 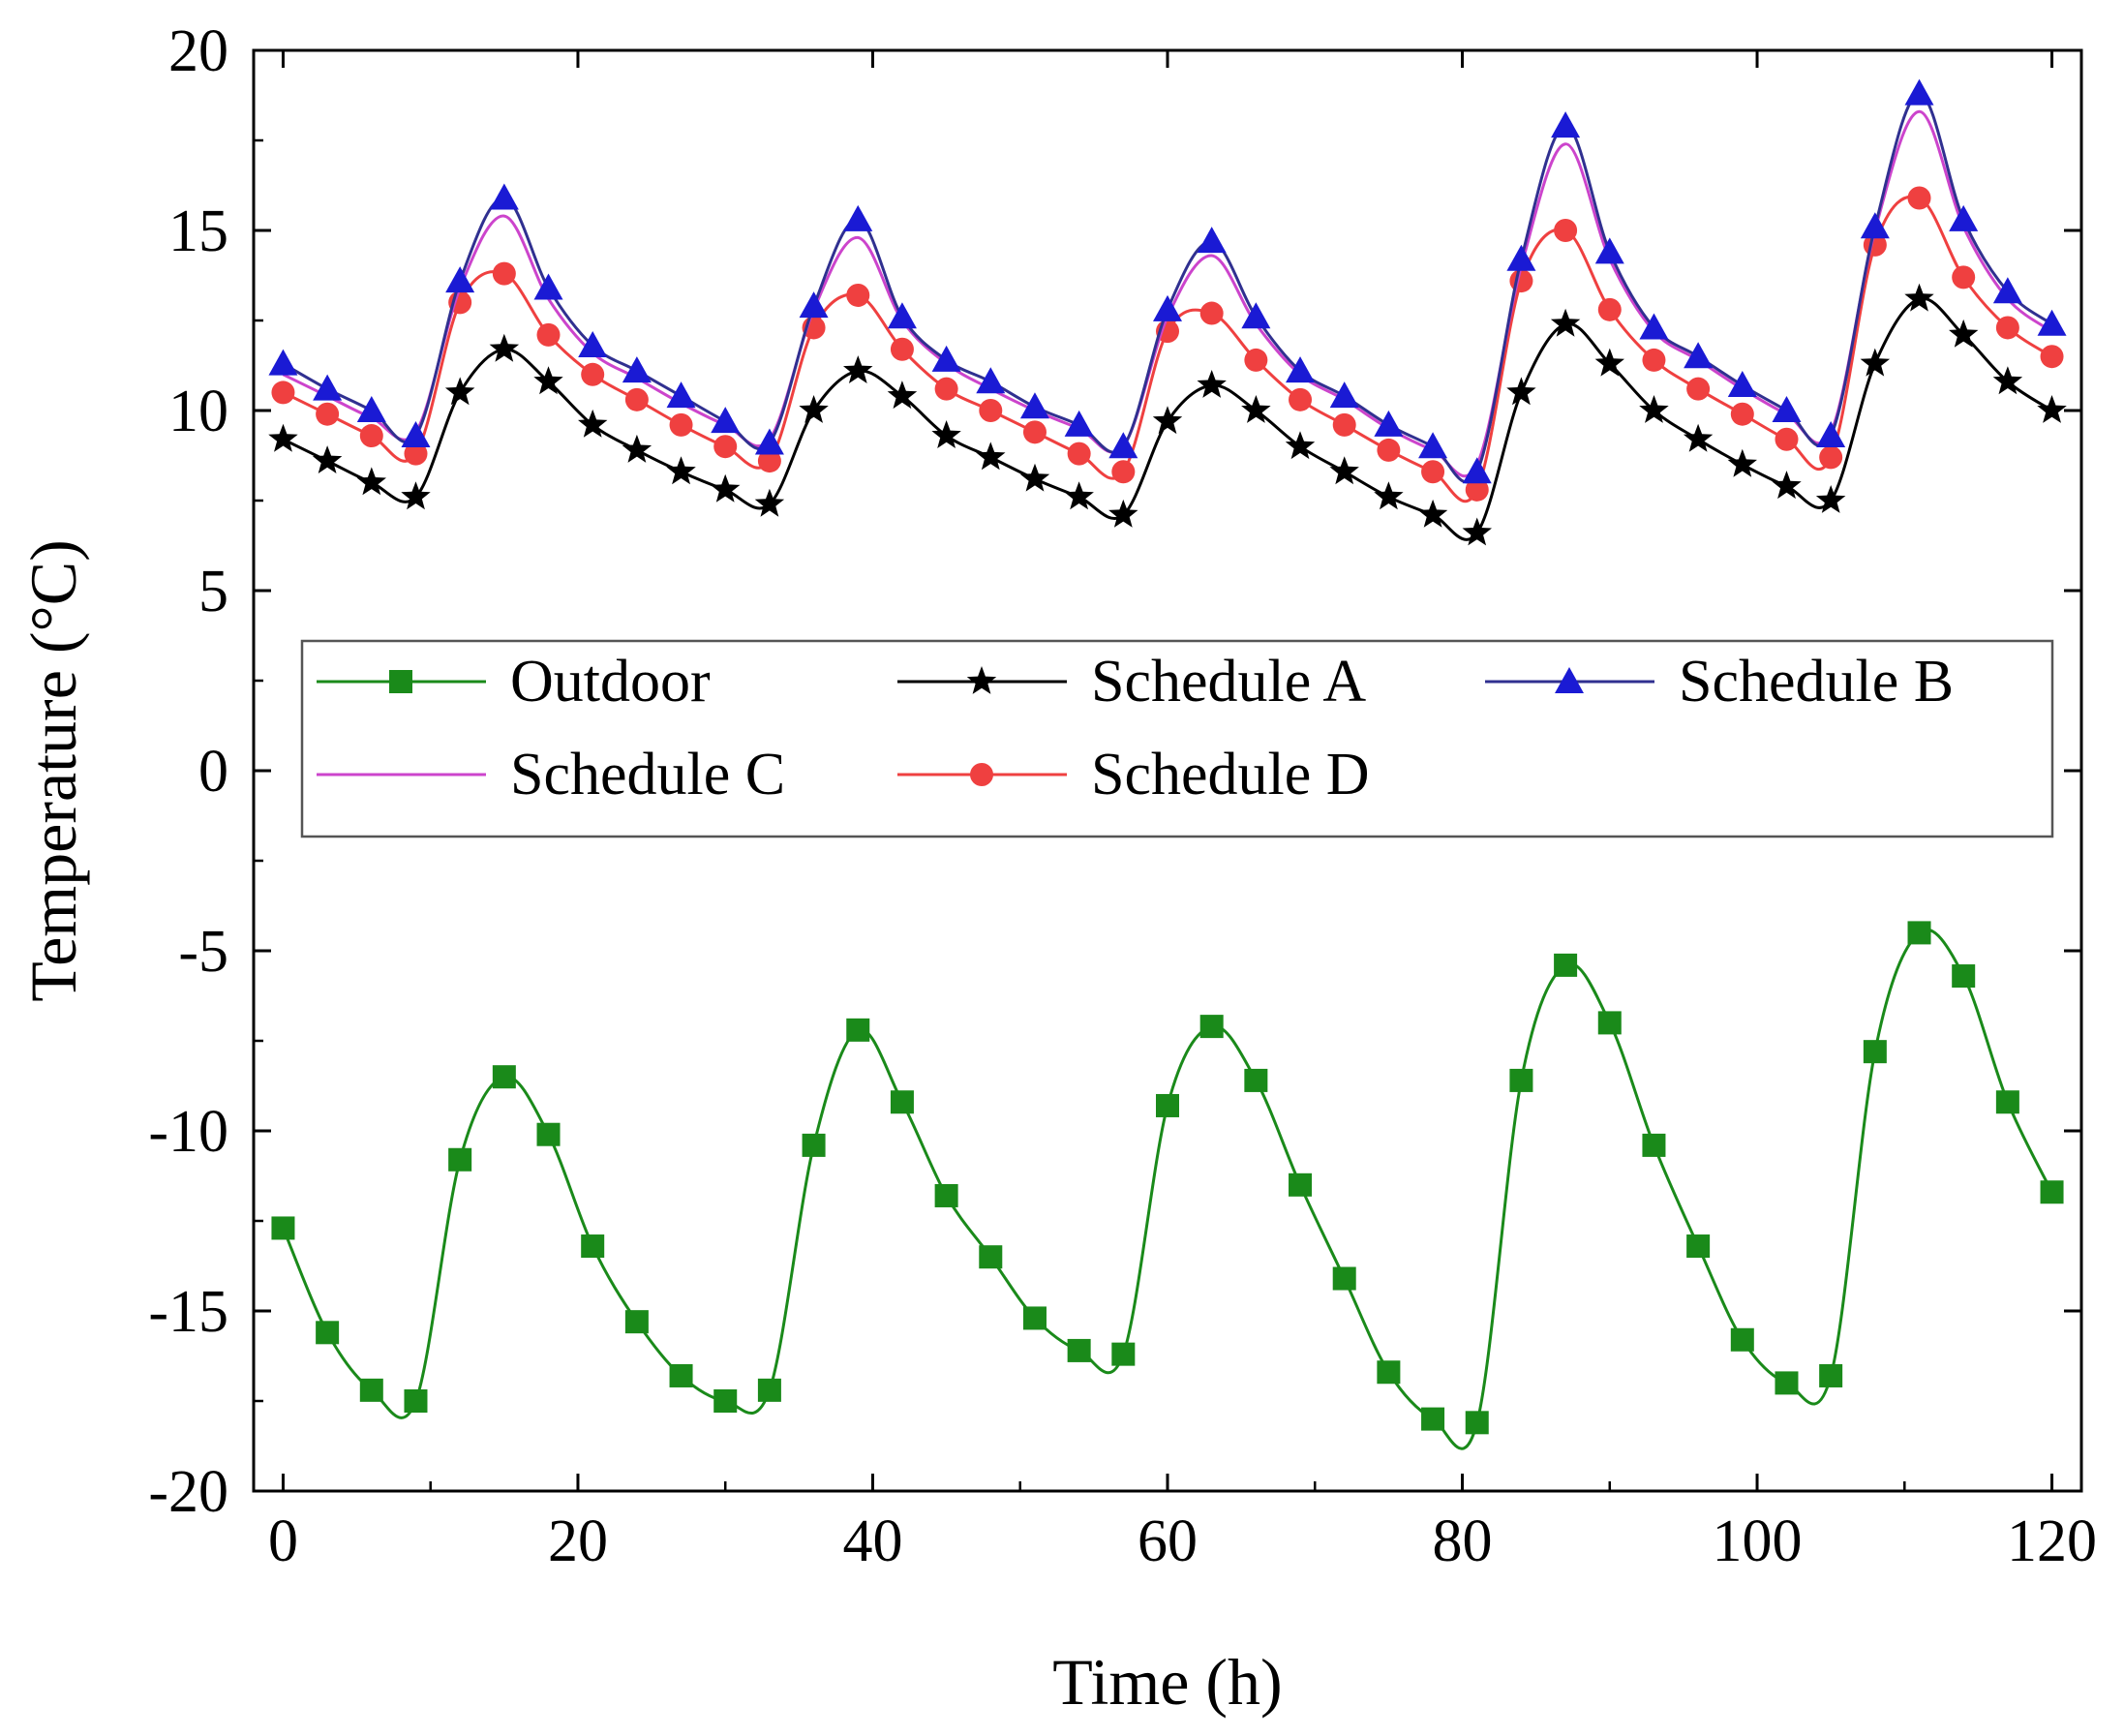 I want to click on y-tick-label: 5, so click(x=213, y=591).